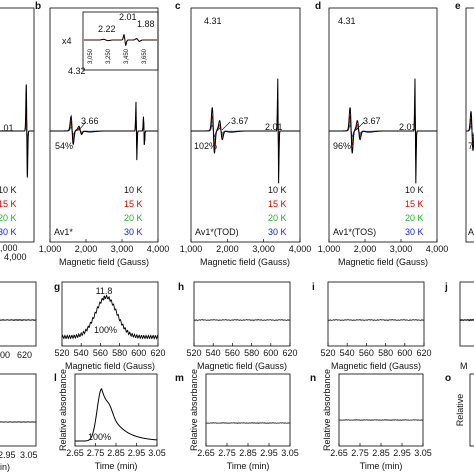 The width and height of the screenshot is (474, 474). What do you see at coordinates (104, 291) in the screenshot?
I see `panel-g-peak-label: 11.8` at bounding box center [104, 291].